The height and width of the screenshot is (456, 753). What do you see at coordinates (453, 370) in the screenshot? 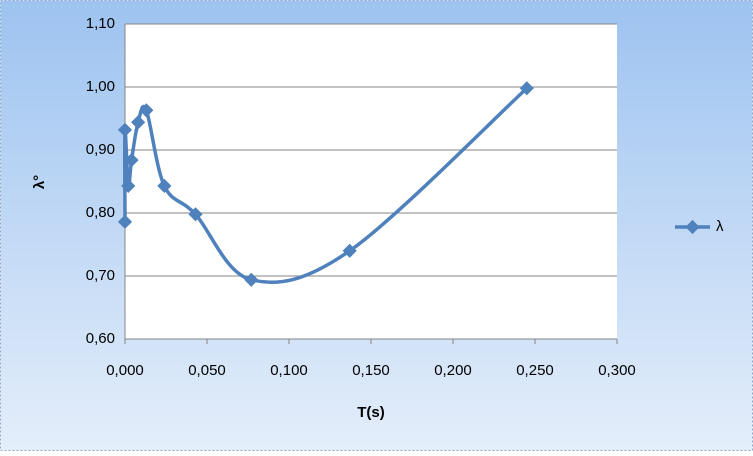
I see `x-tick-label: 0,200` at bounding box center [453, 370].